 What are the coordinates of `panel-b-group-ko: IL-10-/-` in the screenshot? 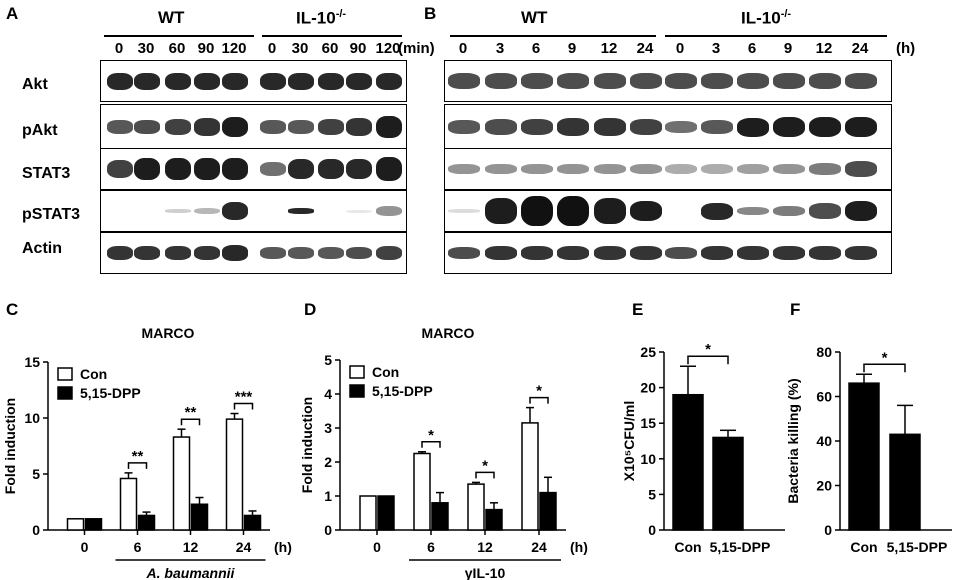 It's located at (766, 18).